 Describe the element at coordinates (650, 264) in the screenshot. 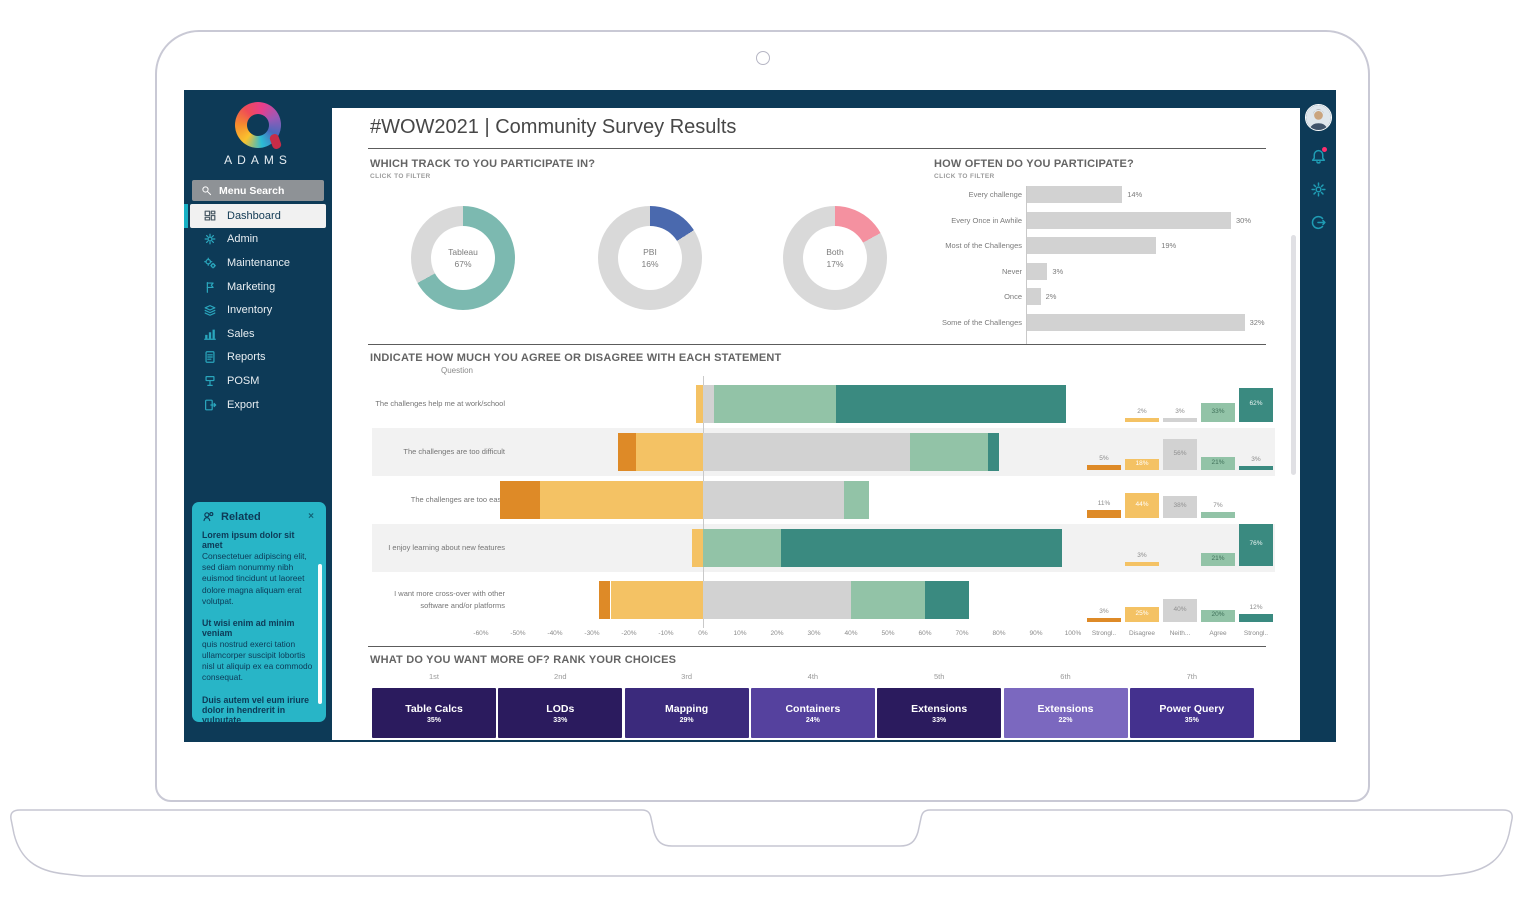

I see `donut-value: 16%` at that location.